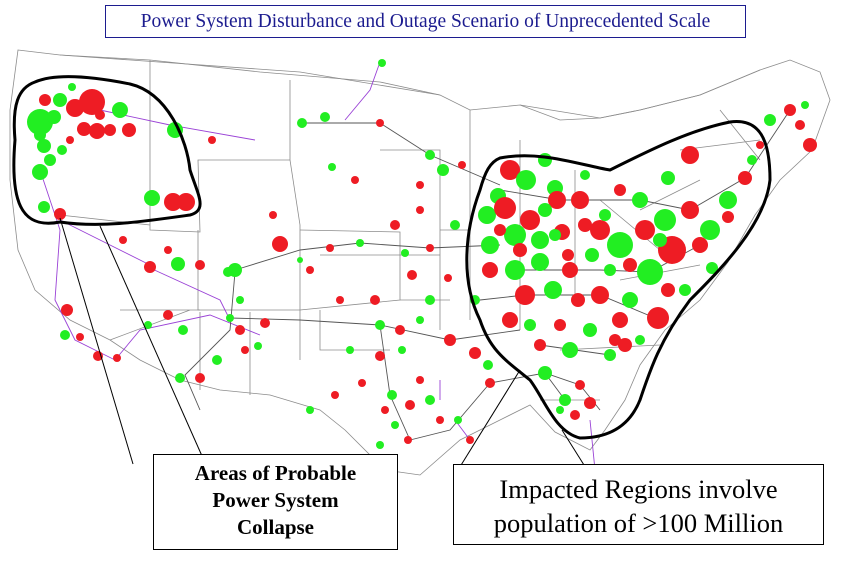  I want to click on callout-line: population of >100 Million, so click(638, 523).